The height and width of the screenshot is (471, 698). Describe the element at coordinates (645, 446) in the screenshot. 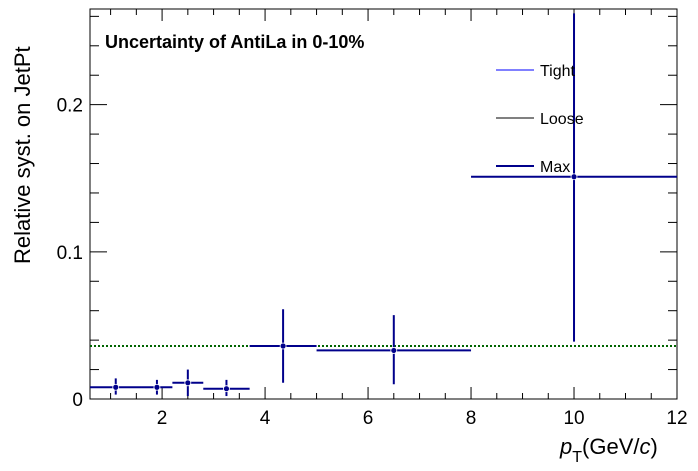

I see `x-axis-title-c: c` at that location.